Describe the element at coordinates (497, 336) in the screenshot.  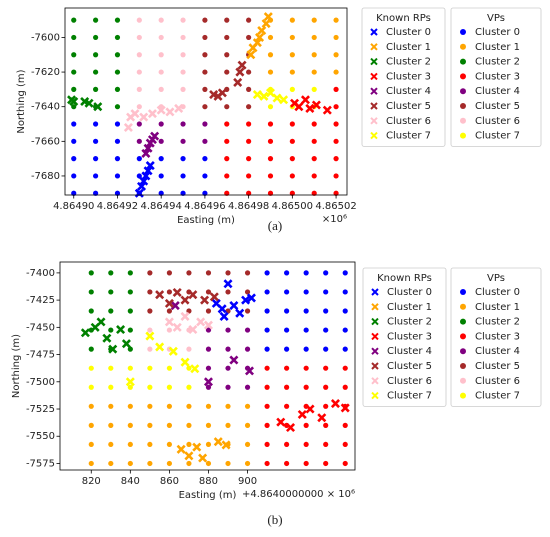
I see `legend-label: Cluster 3` at that location.